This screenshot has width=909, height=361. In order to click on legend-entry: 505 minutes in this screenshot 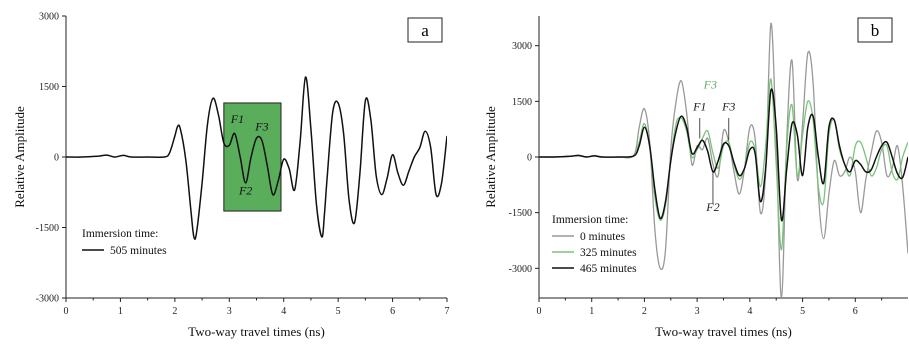, I will do `click(138, 251)`.